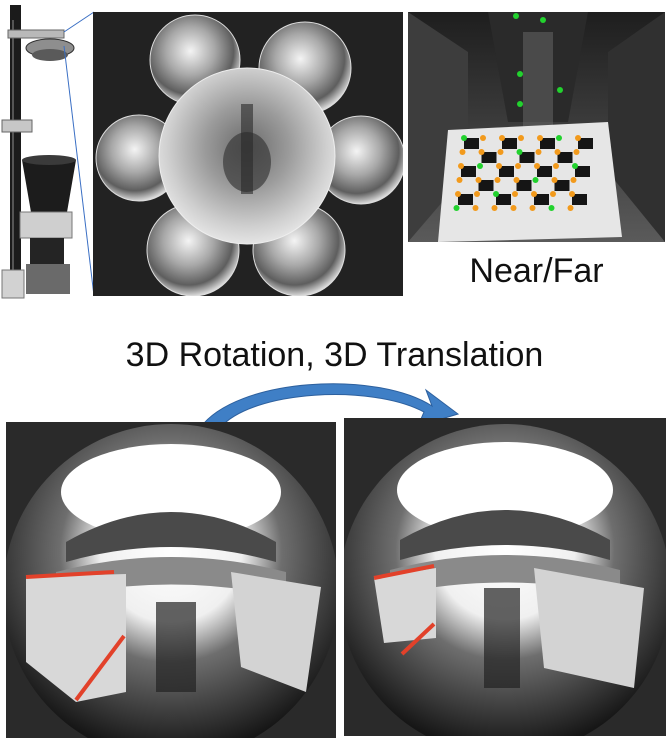 The image size is (669, 740). What do you see at coordinates (536, 271) in the screenshot?
I see `near-far-label: Near/Far` at bounding box center [536, 271].